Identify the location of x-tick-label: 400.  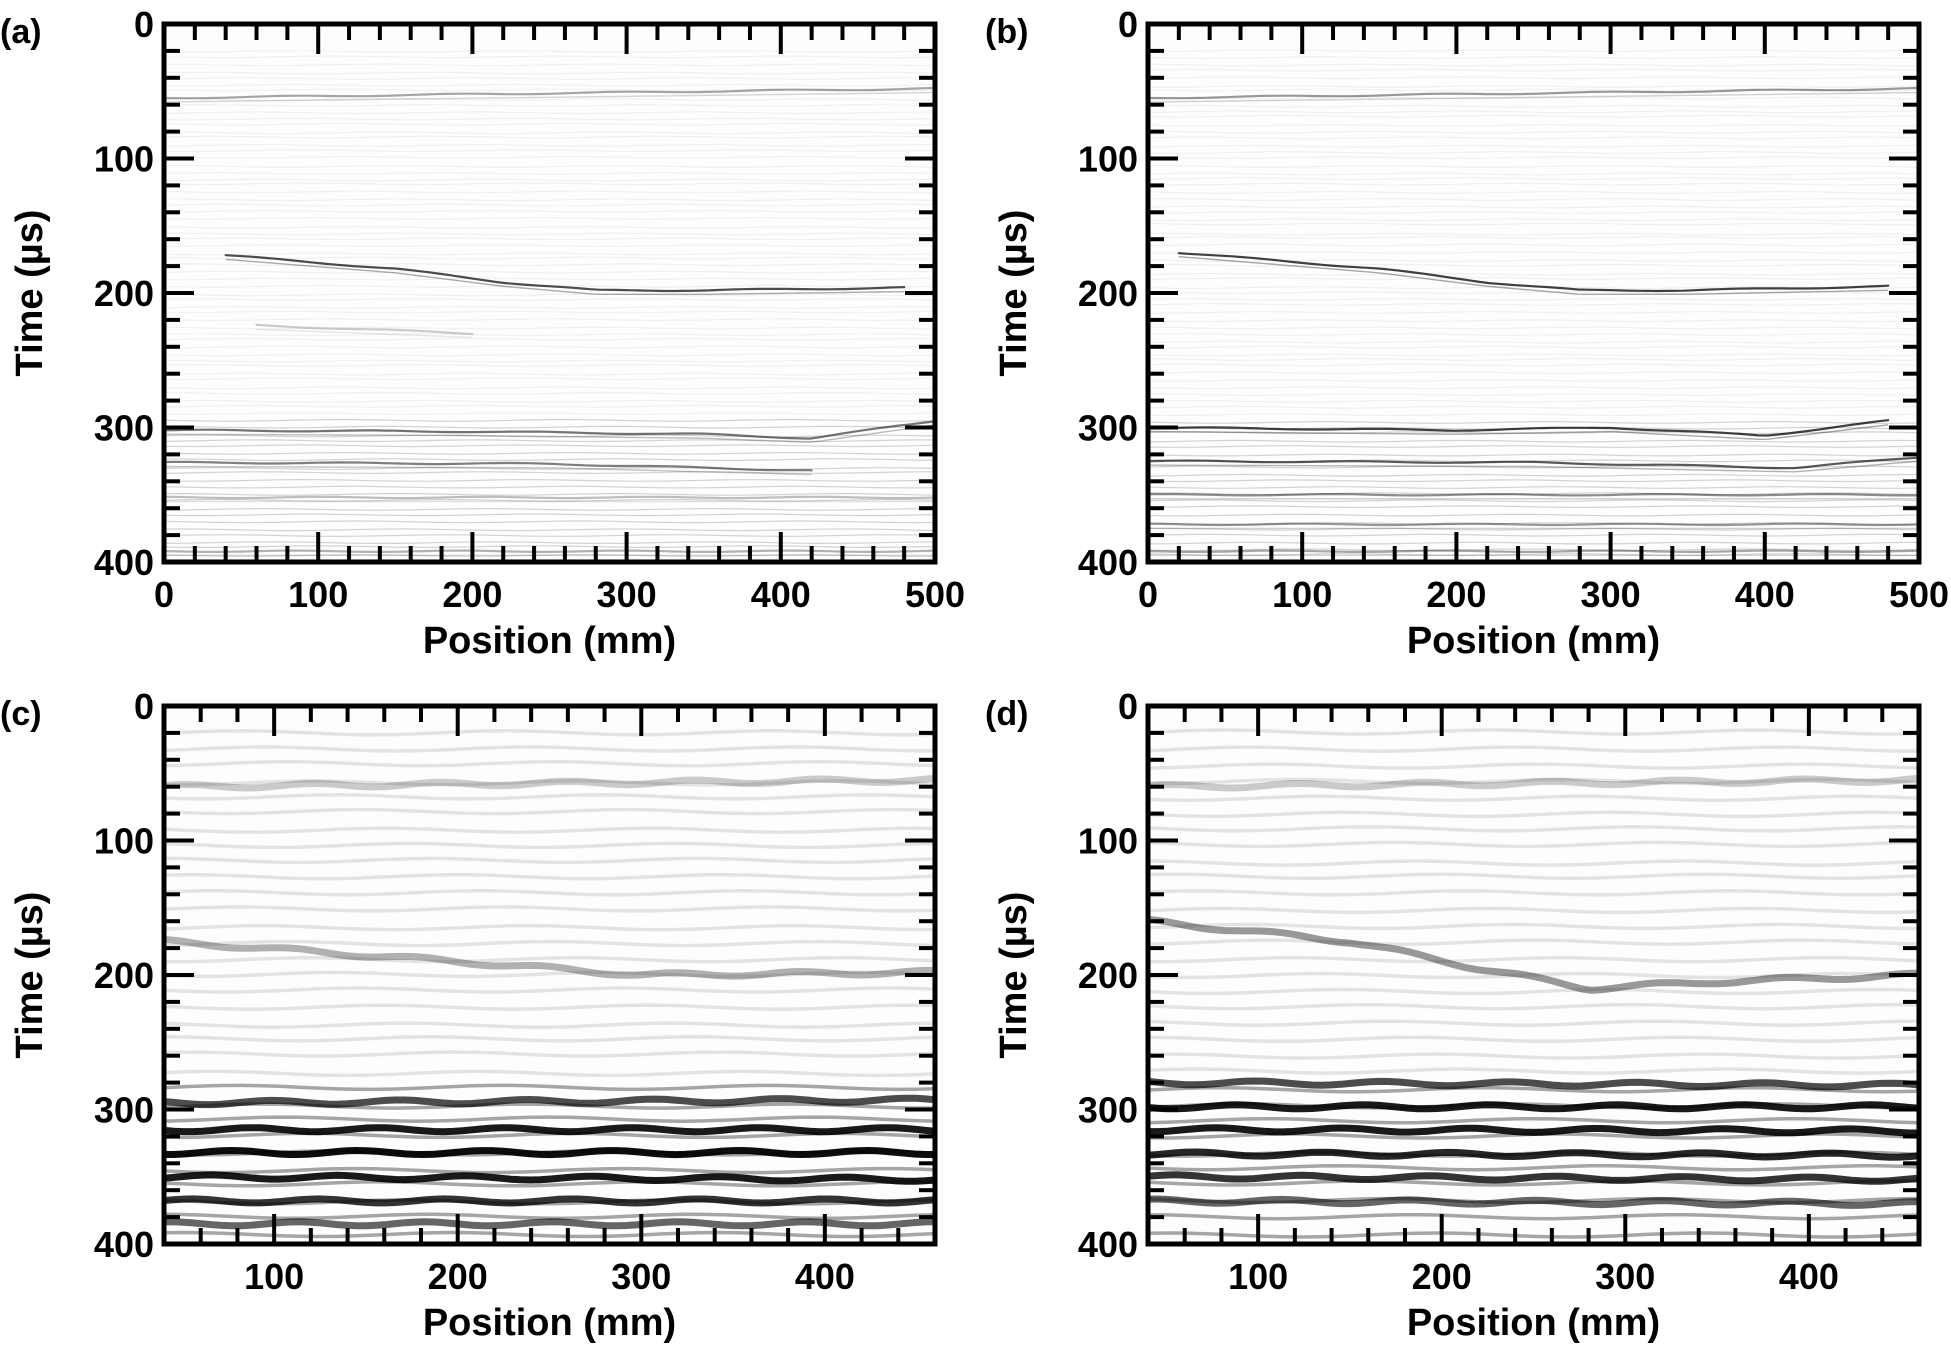
(1809, 1276).